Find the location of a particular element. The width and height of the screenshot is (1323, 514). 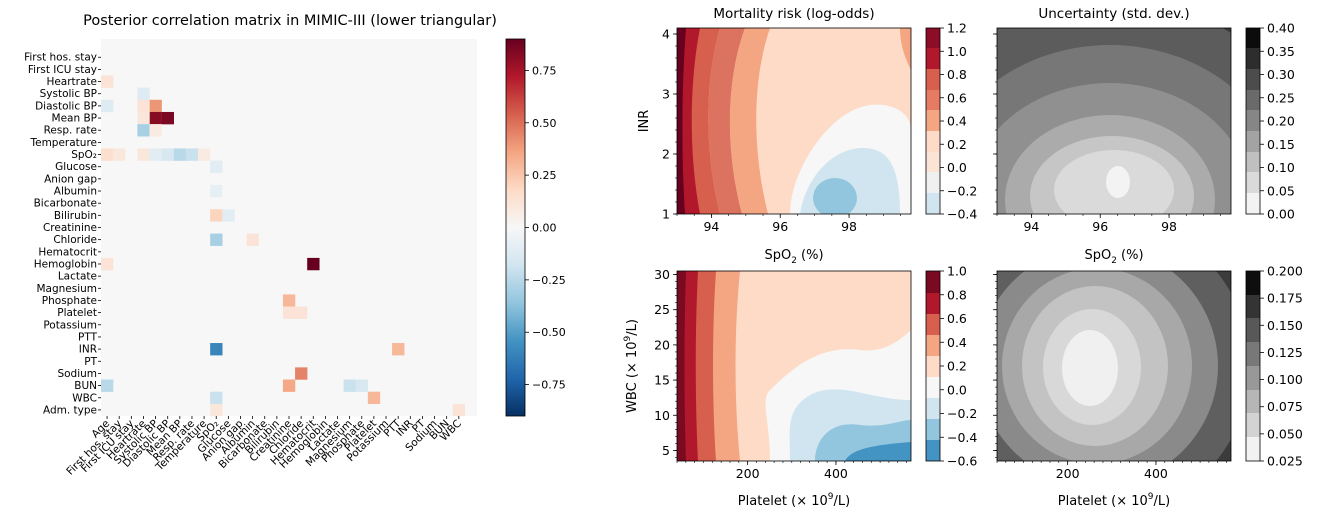

mortality-xlabel: SpO2 (%) is located at coordinates (793, 257).